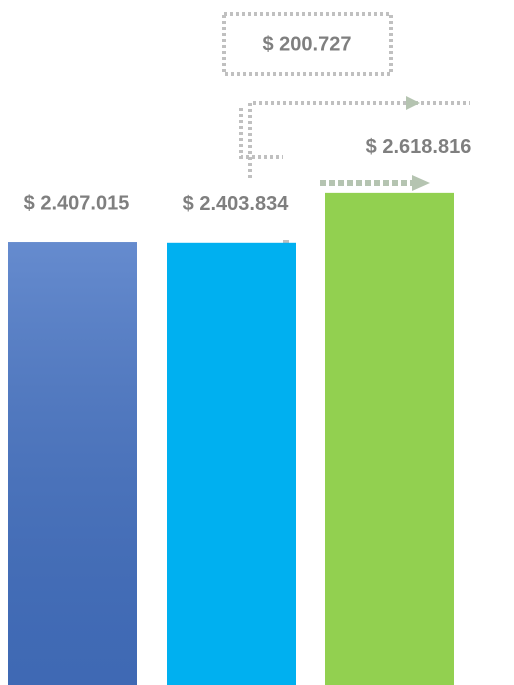 The width and height of the screenshot is (514, 685). Describe the element at coordinates (236, 204) in the screenshot. I see `value-label: $ 2.403.834` at that location.